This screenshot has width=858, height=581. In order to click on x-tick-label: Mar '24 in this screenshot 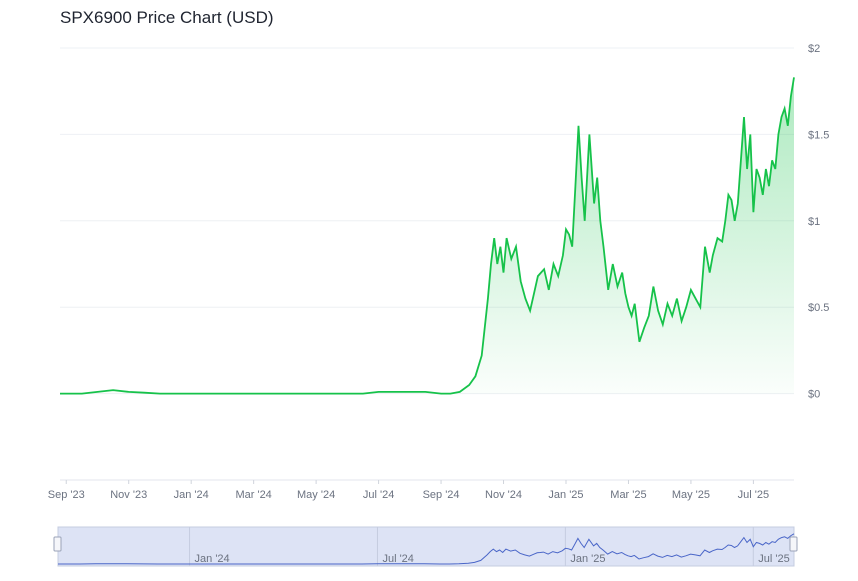, I will do `click(253, 495)`.